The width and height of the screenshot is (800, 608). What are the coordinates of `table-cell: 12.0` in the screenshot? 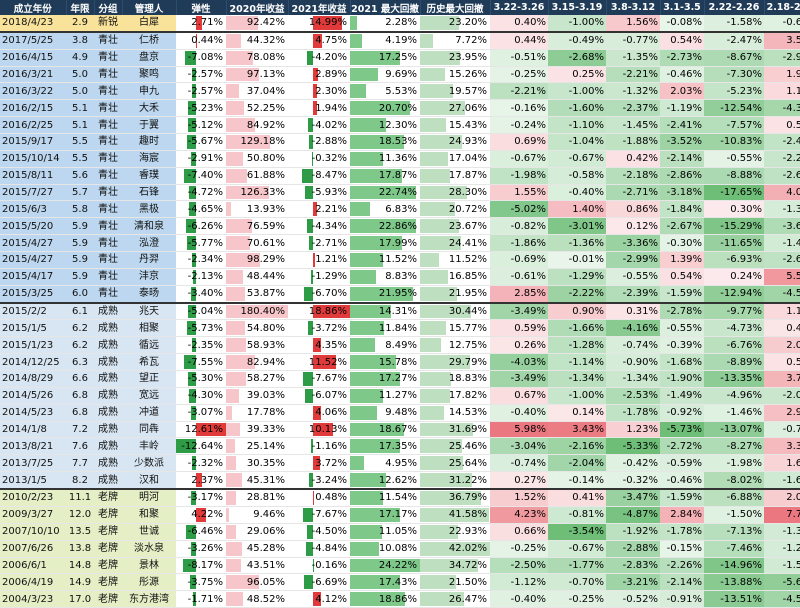 It's located at (80, 514).